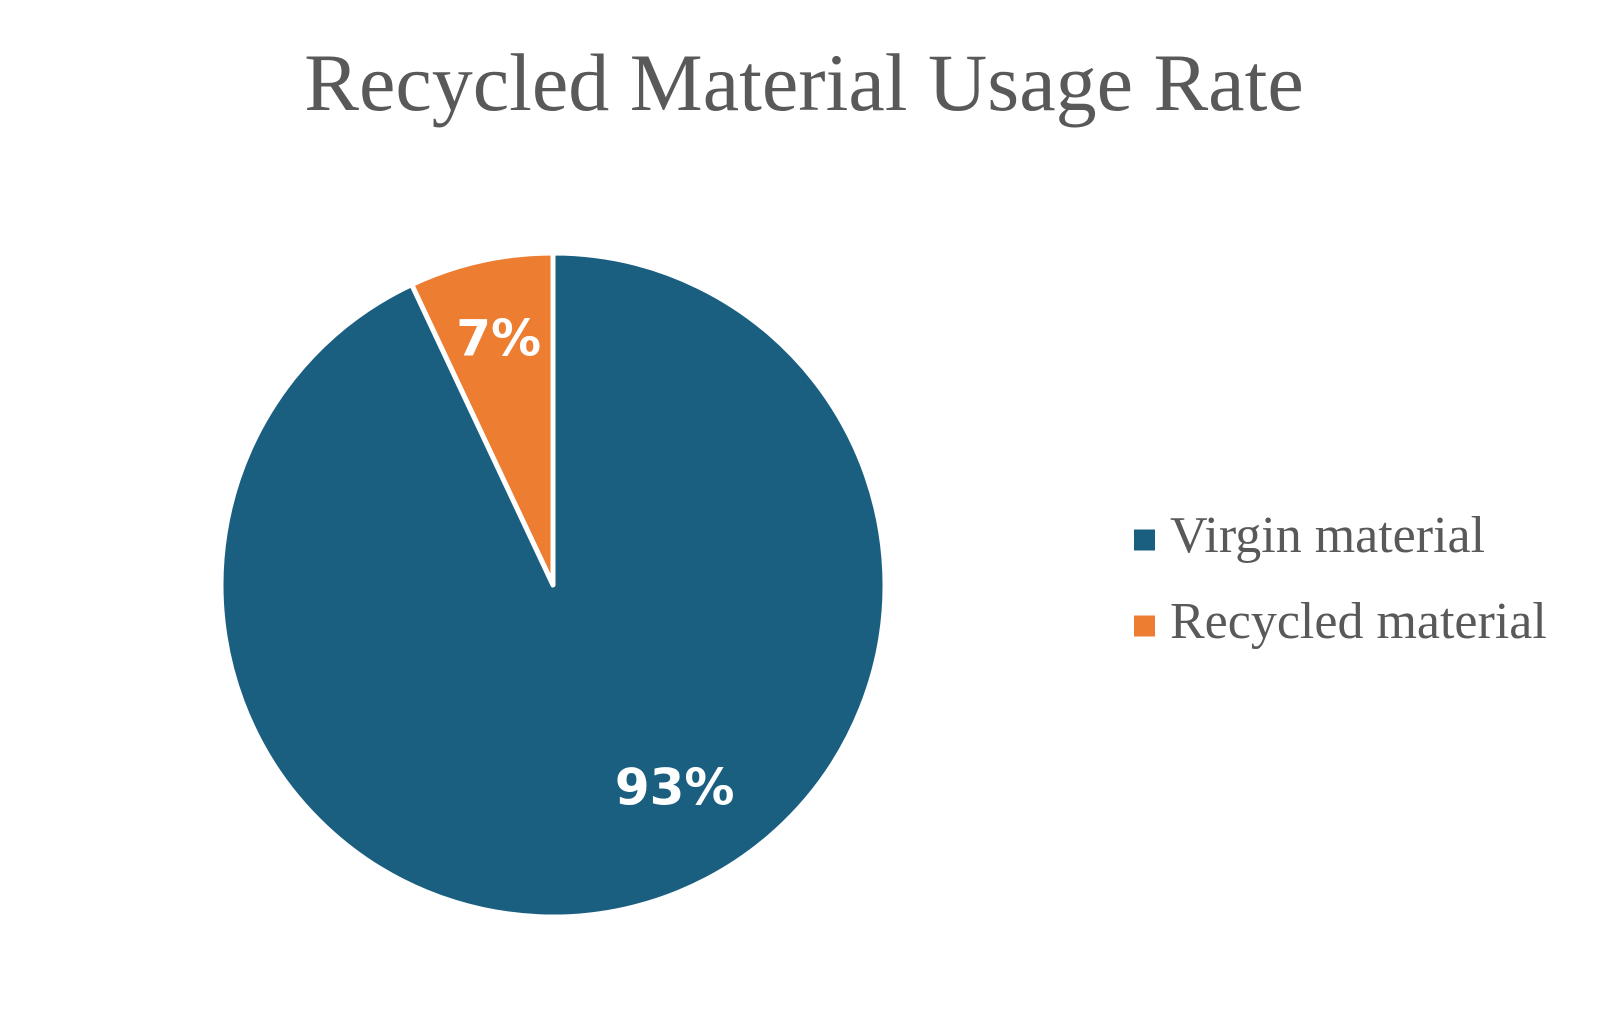 This screenshot has height=1022, width=1608. I want to click on legend-item-virgin-material: Virgin material, so click(1309, 535).